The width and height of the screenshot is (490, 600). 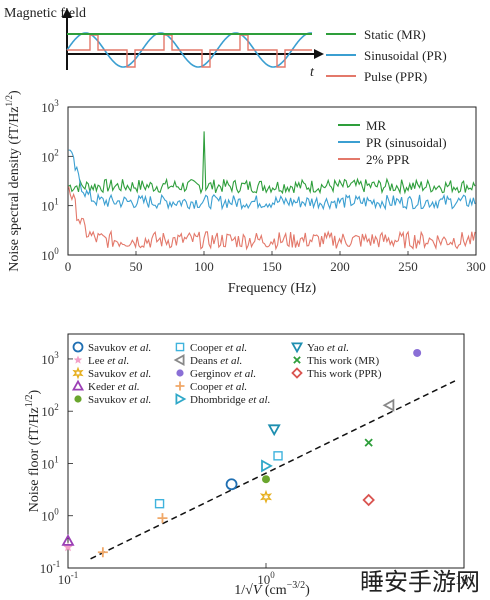 I want to click on legend-static-label: Static (MR), so click(x=395, y=34).